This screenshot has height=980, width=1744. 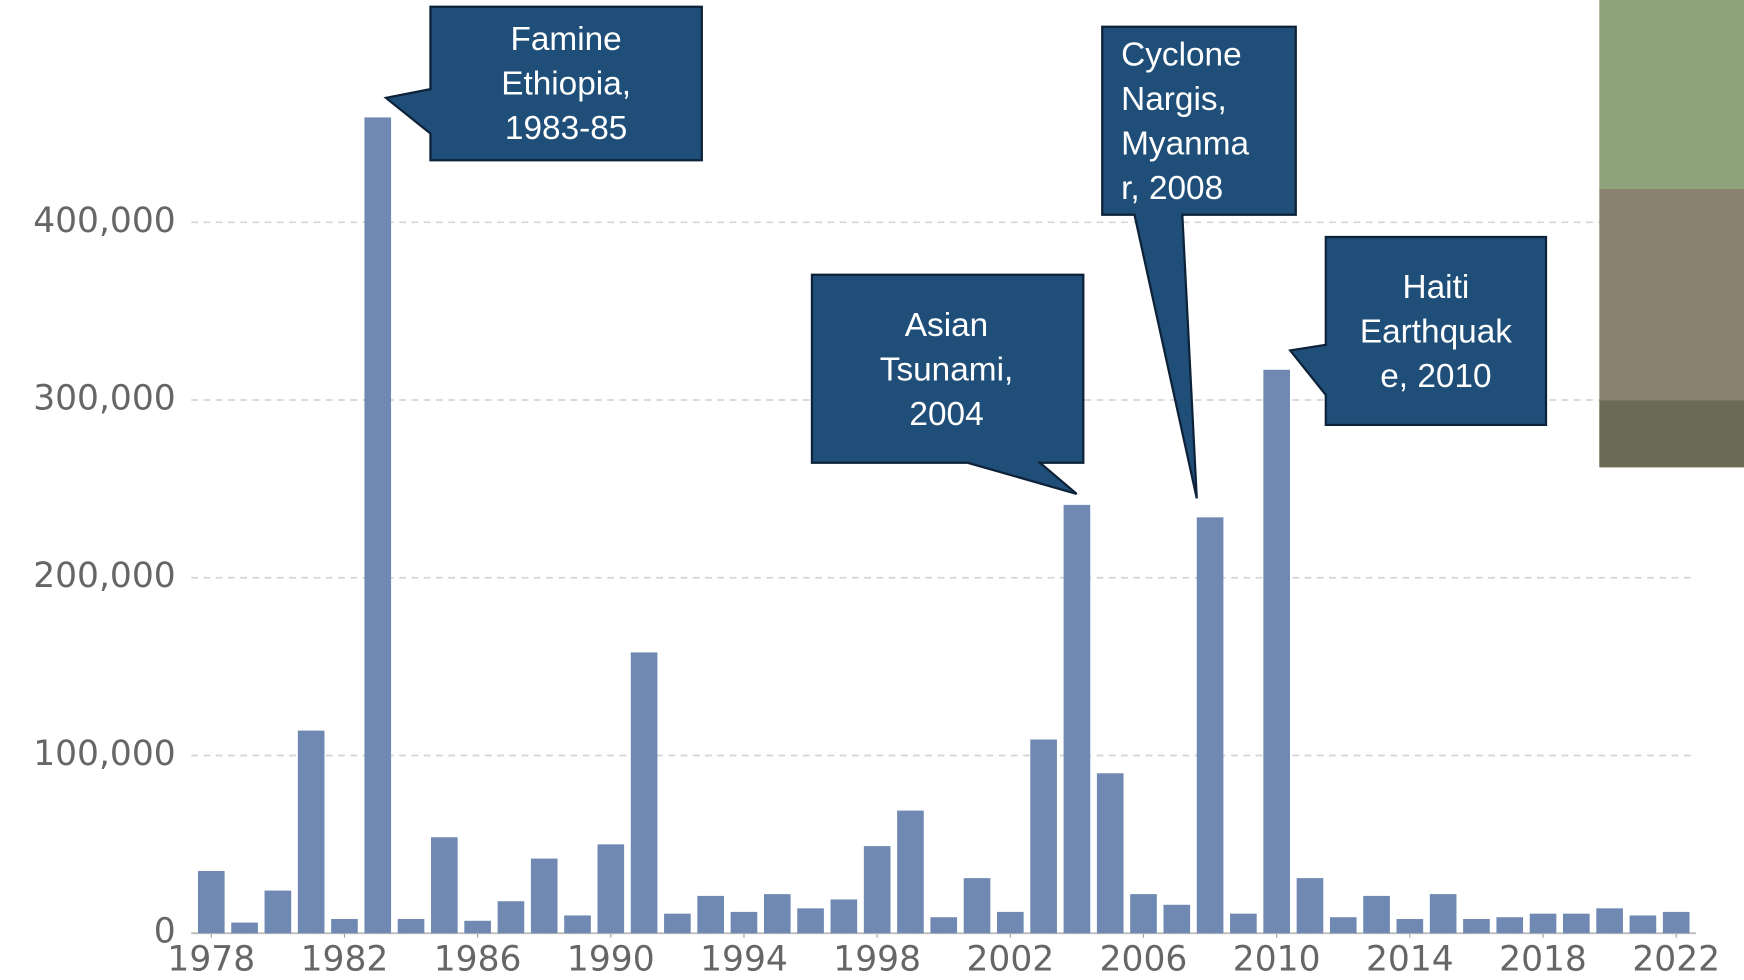 I want to click on annotation-line: Ethiopia,, so click(x=566, y=84).